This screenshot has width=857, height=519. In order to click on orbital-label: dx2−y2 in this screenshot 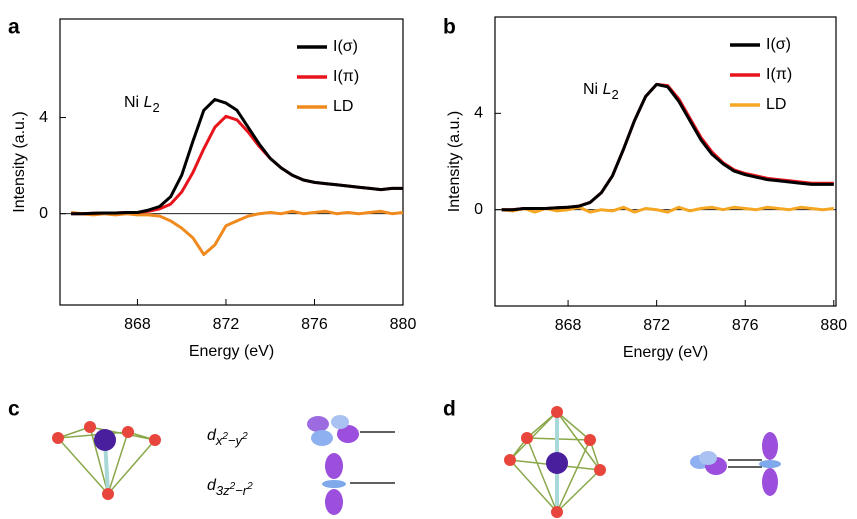, I will do `click(227, 437)`.